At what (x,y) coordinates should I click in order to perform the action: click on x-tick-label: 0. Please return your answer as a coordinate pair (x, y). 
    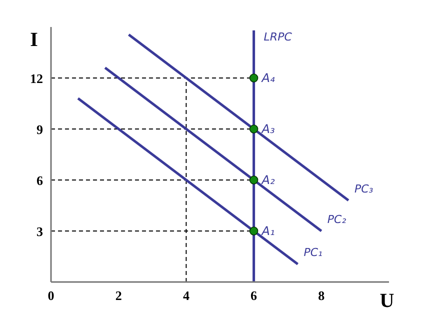
    Looking at the image, I should click on (51, 295).